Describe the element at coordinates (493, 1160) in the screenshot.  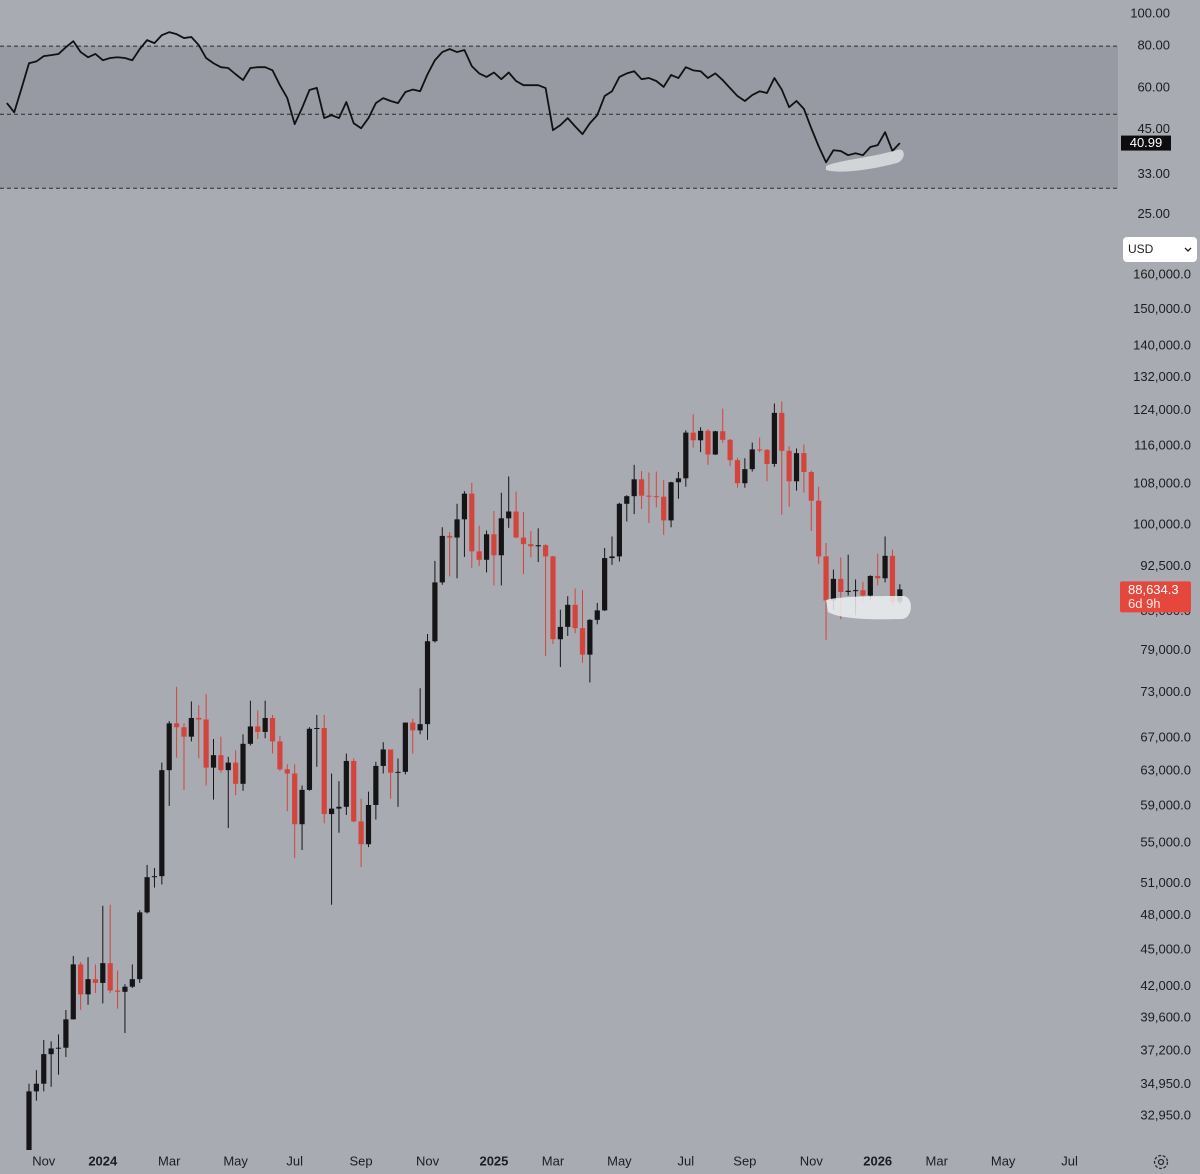
I see `x-tick-label: 2025` at that location.